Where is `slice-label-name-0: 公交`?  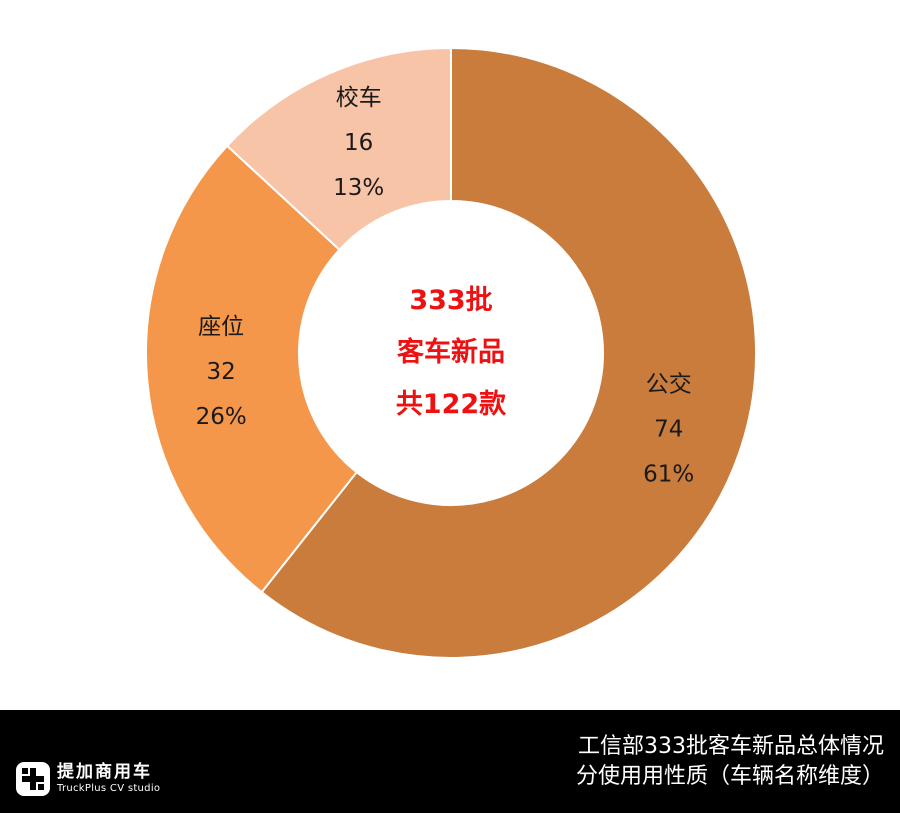 slice-label-name-0: 公交 is located at coordinates (669, 385).